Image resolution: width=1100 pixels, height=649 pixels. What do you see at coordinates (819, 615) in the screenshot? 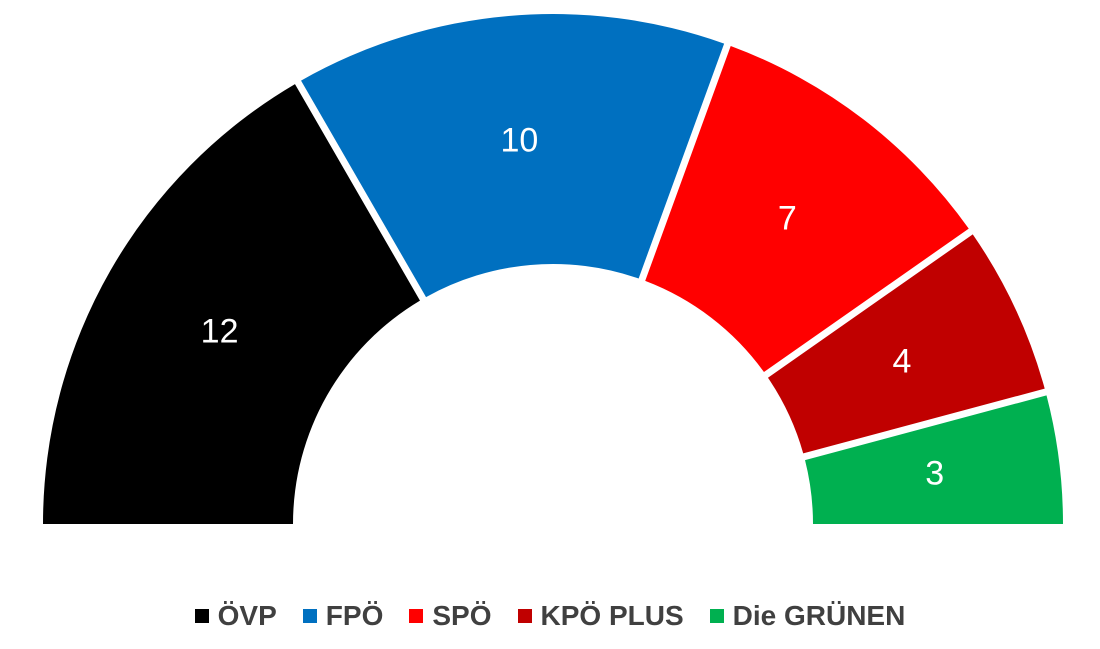
I see `legend-label: Die GRÜNEN` at bounding box center [819, 615].